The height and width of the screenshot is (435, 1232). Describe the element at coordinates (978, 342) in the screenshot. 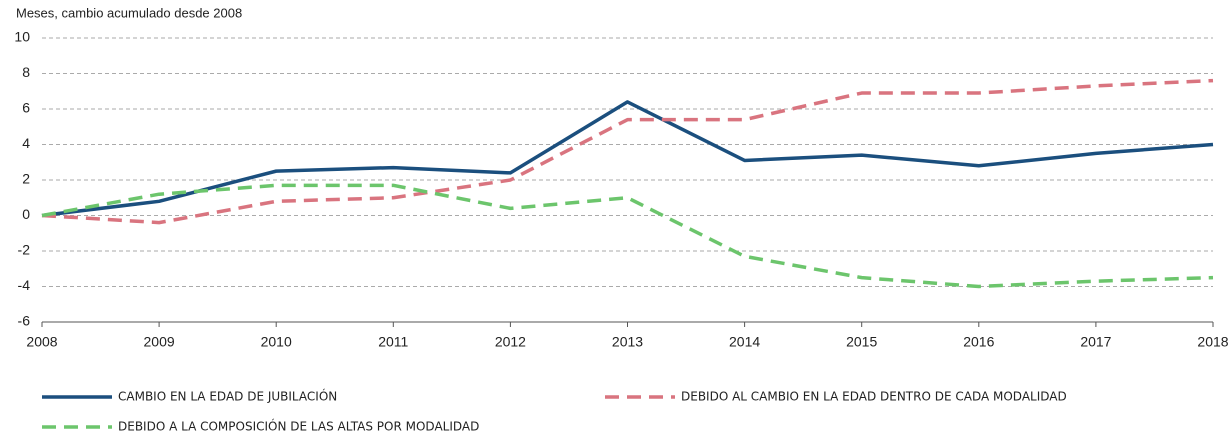

I see `x-tick-label: 2016` at that location.